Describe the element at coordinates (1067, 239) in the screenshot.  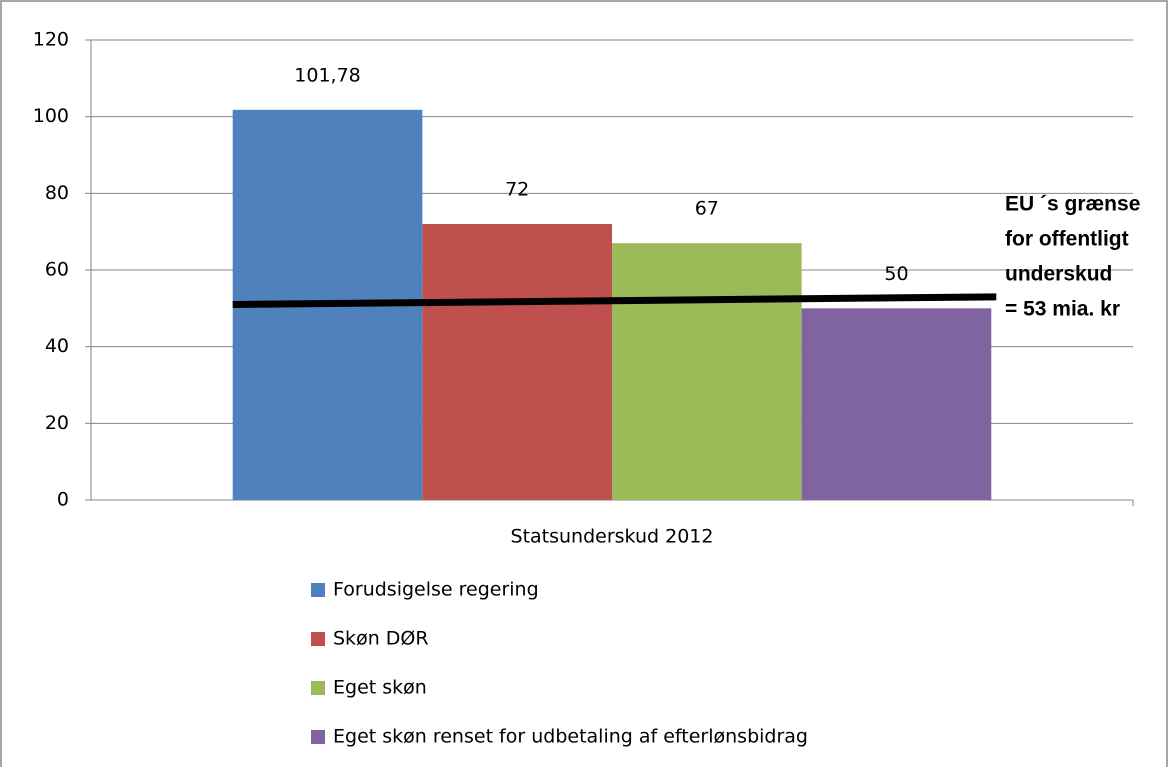
I see `annotation-text: for offentligt` at that location.